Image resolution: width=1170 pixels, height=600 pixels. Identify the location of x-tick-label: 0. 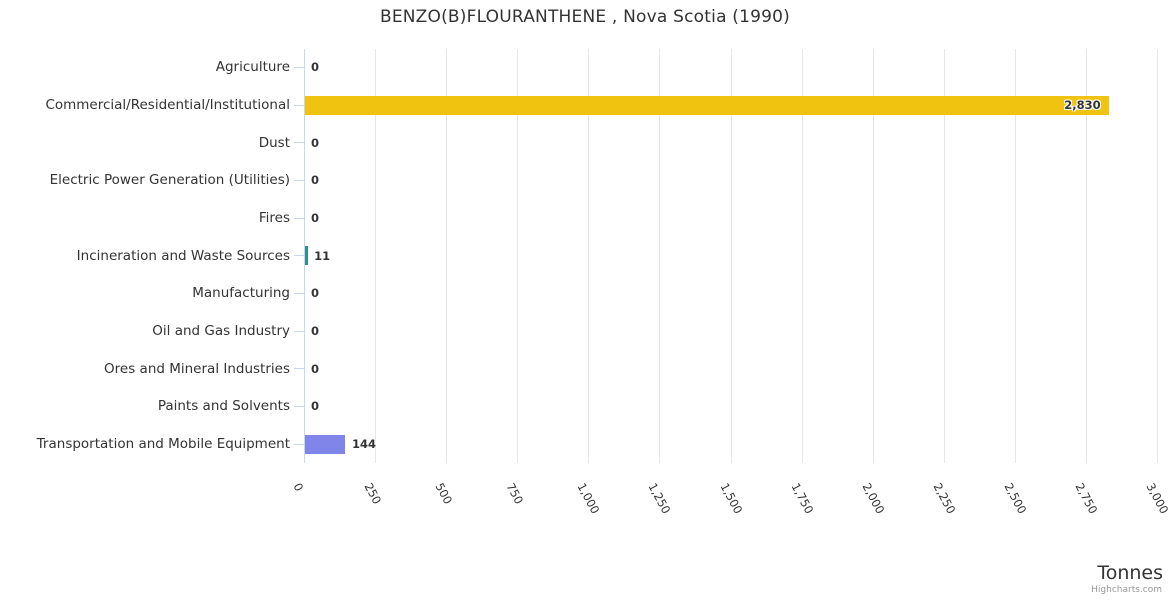
(298, 487).